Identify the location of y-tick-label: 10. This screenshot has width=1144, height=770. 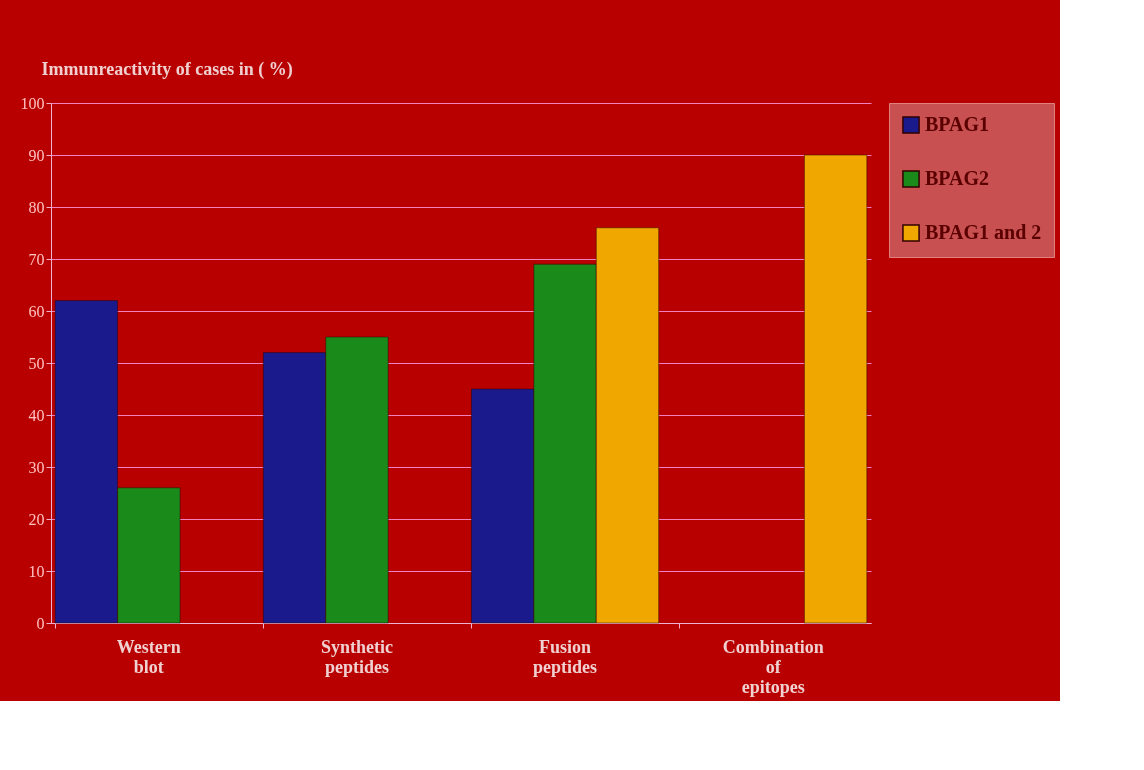
(36, 571).